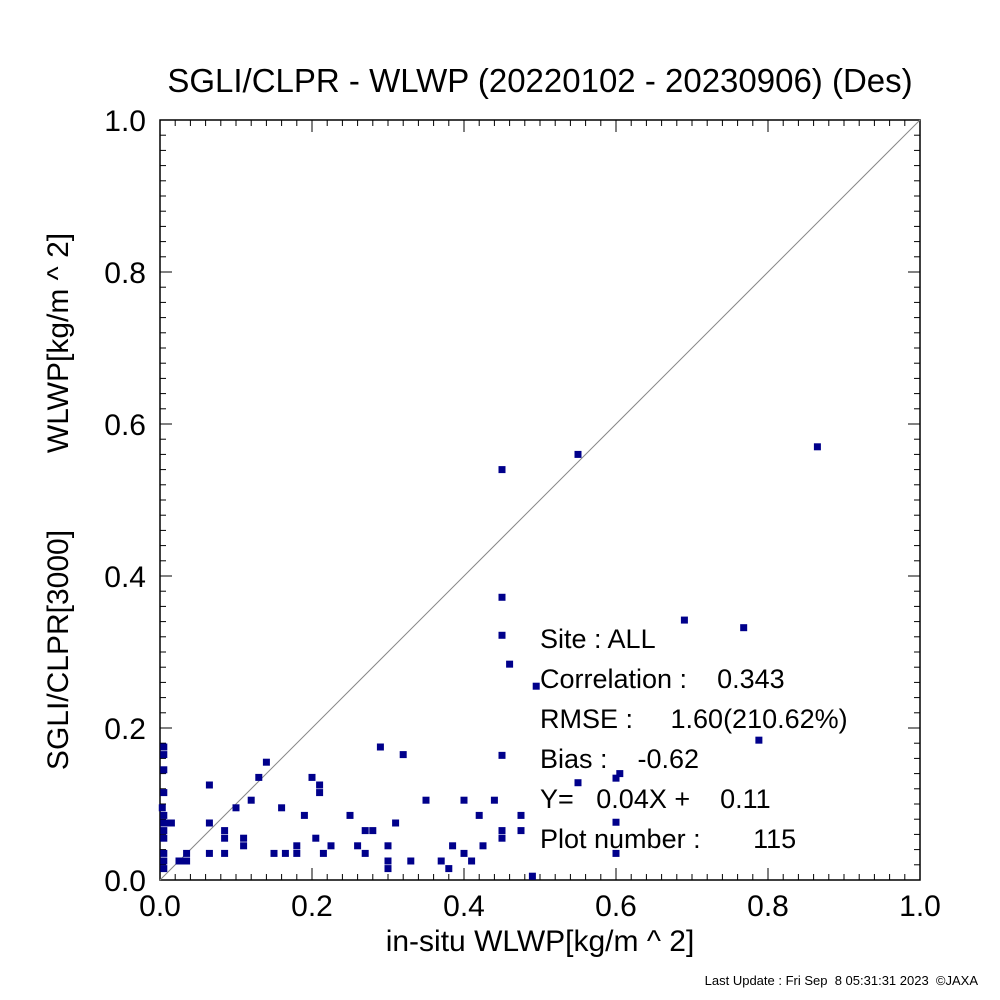 Image resolution: width=1000 pixels, height=1000 pixels. I want to click on stats-regression: Y= 0.04X + 0.11, so click(655, 799).